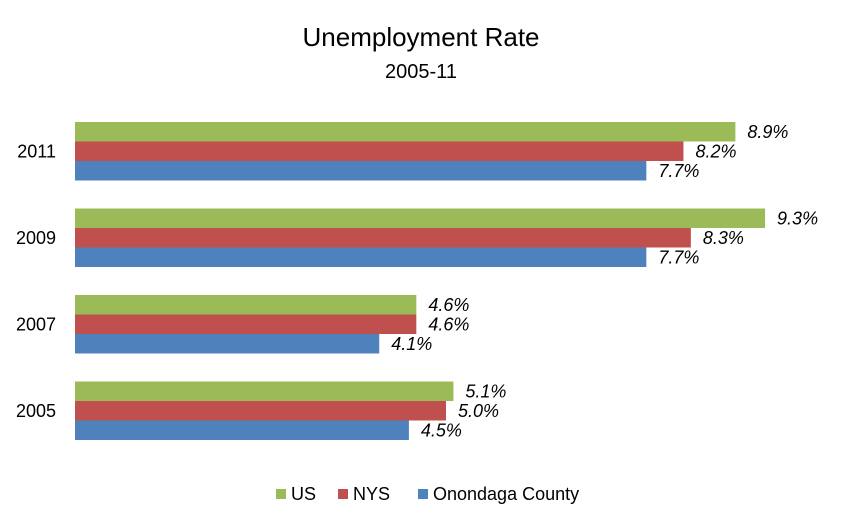  I want to click on category-label-2007: 2007, so click(36, 324).